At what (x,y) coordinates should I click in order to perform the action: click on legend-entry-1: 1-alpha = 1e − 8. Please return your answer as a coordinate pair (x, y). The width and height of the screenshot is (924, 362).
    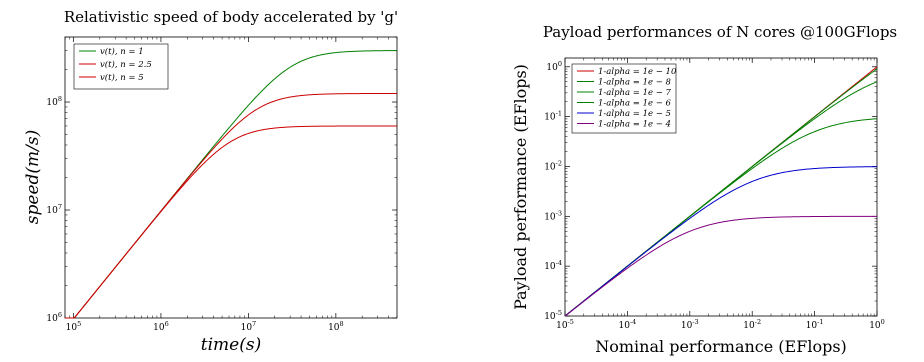
    Looking at the image, I should click on (635, 83).